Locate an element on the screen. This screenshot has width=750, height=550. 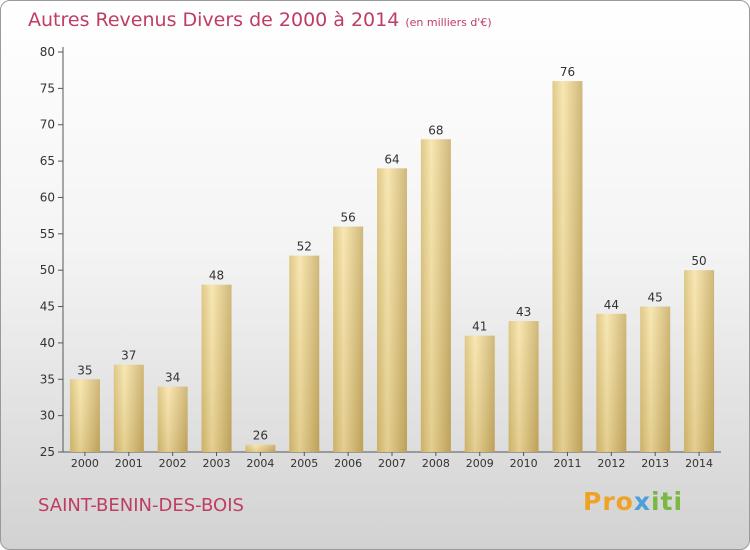
unit-text: (en milliers d'€) is located at coordinates (448, 22).